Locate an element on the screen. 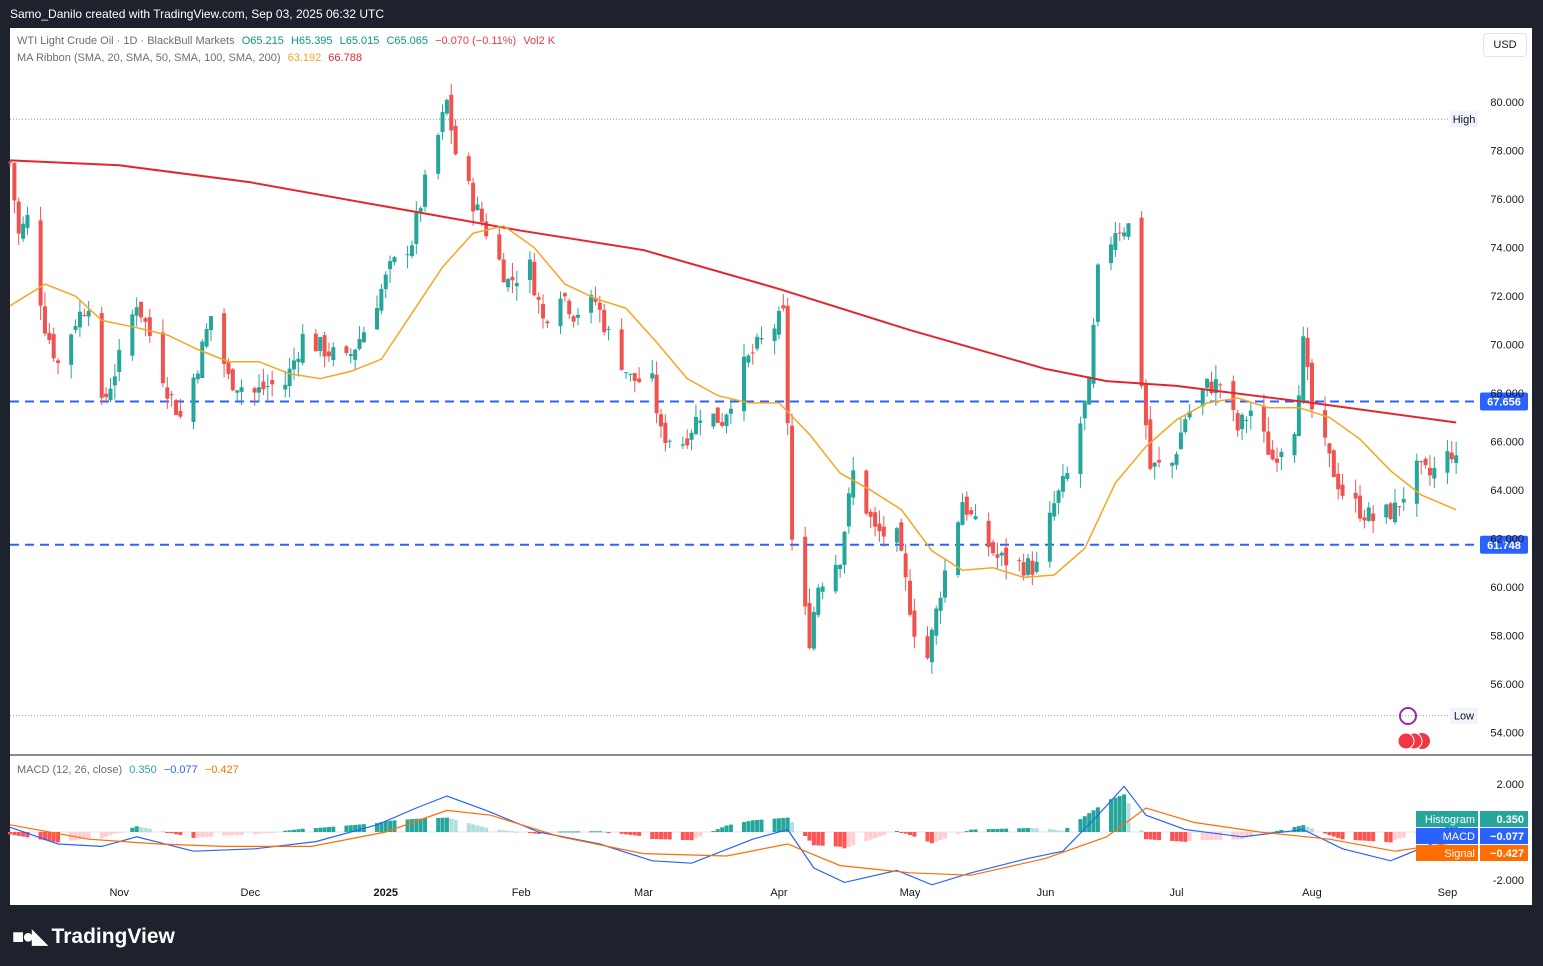  level-label-1: 61.748 is located at coordinates (1504, 546).